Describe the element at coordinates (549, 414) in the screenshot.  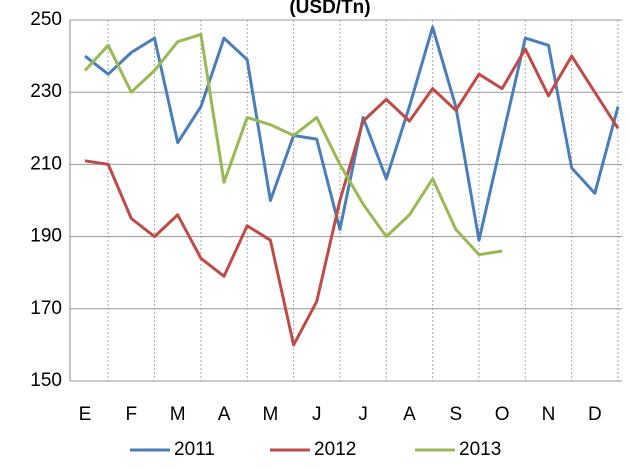
I see `x-tick-label: N` at that location.